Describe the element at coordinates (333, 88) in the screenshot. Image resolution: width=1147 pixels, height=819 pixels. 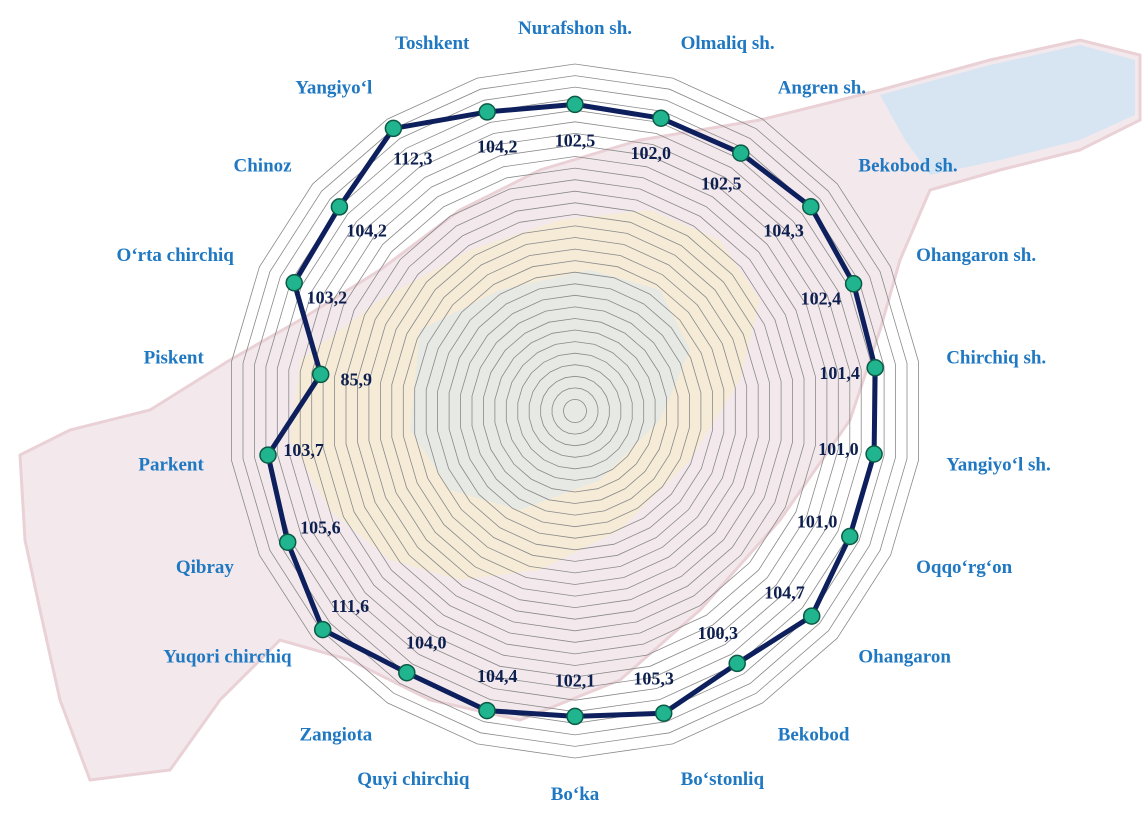
I see `category-label: Yangiyo‘l` at that location.